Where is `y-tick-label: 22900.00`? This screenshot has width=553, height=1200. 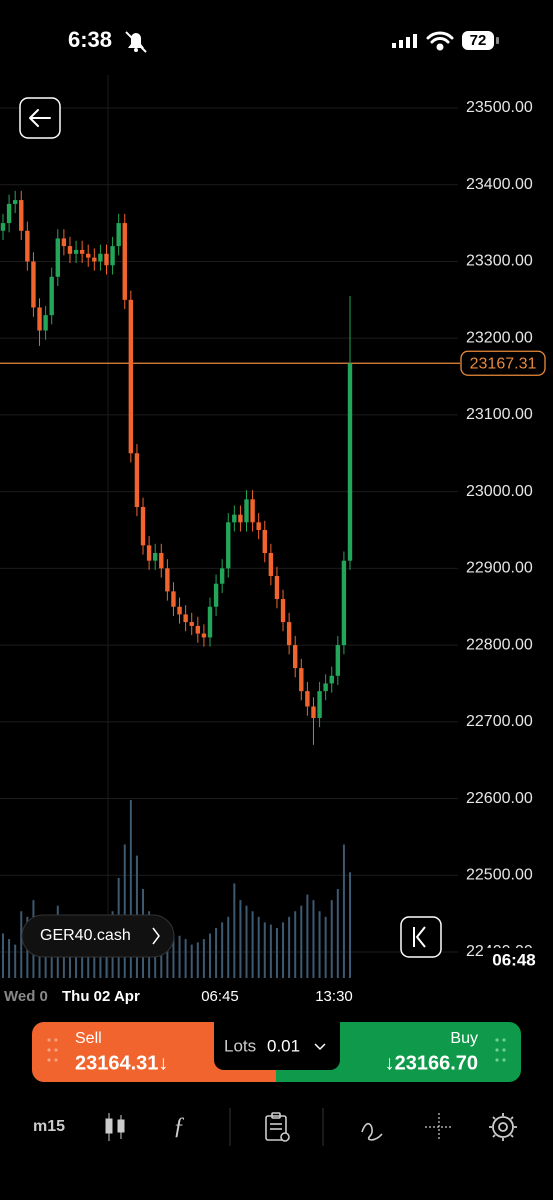 y-tick-label: 22900.00 is located at coordinates (499, 568).